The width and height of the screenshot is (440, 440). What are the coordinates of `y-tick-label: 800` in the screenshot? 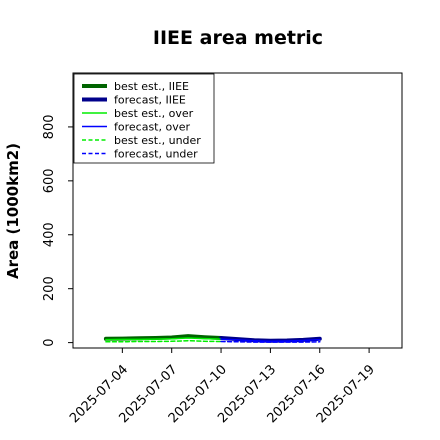 It's located at (49, 127).